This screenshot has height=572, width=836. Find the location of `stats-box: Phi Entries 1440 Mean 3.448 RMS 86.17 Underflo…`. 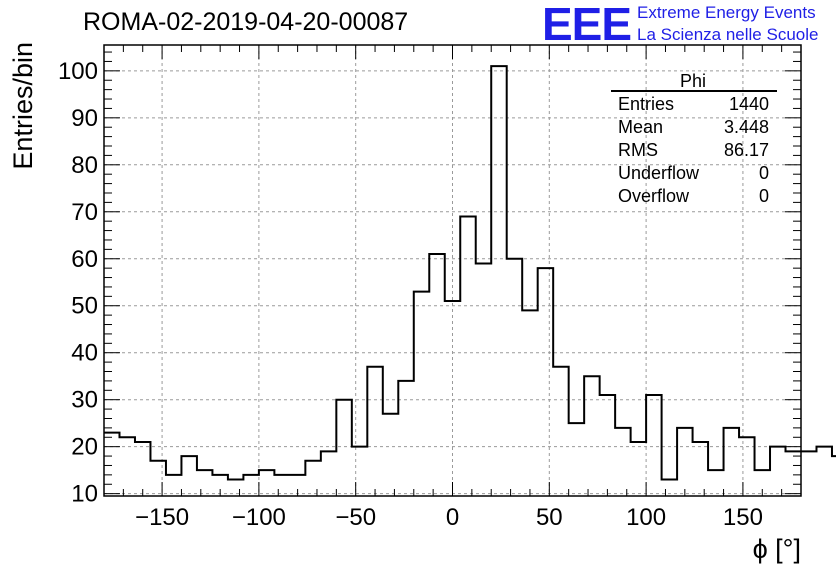

stats-box: Phi Entries 1440 Mean 3.448 RMS 86.17 Underflo… is located at coordinates (694, 138).